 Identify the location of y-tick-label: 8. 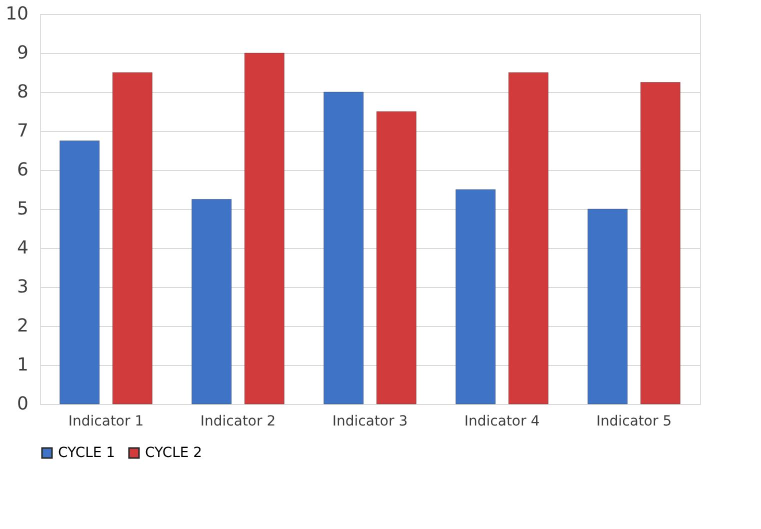
(22, 92).